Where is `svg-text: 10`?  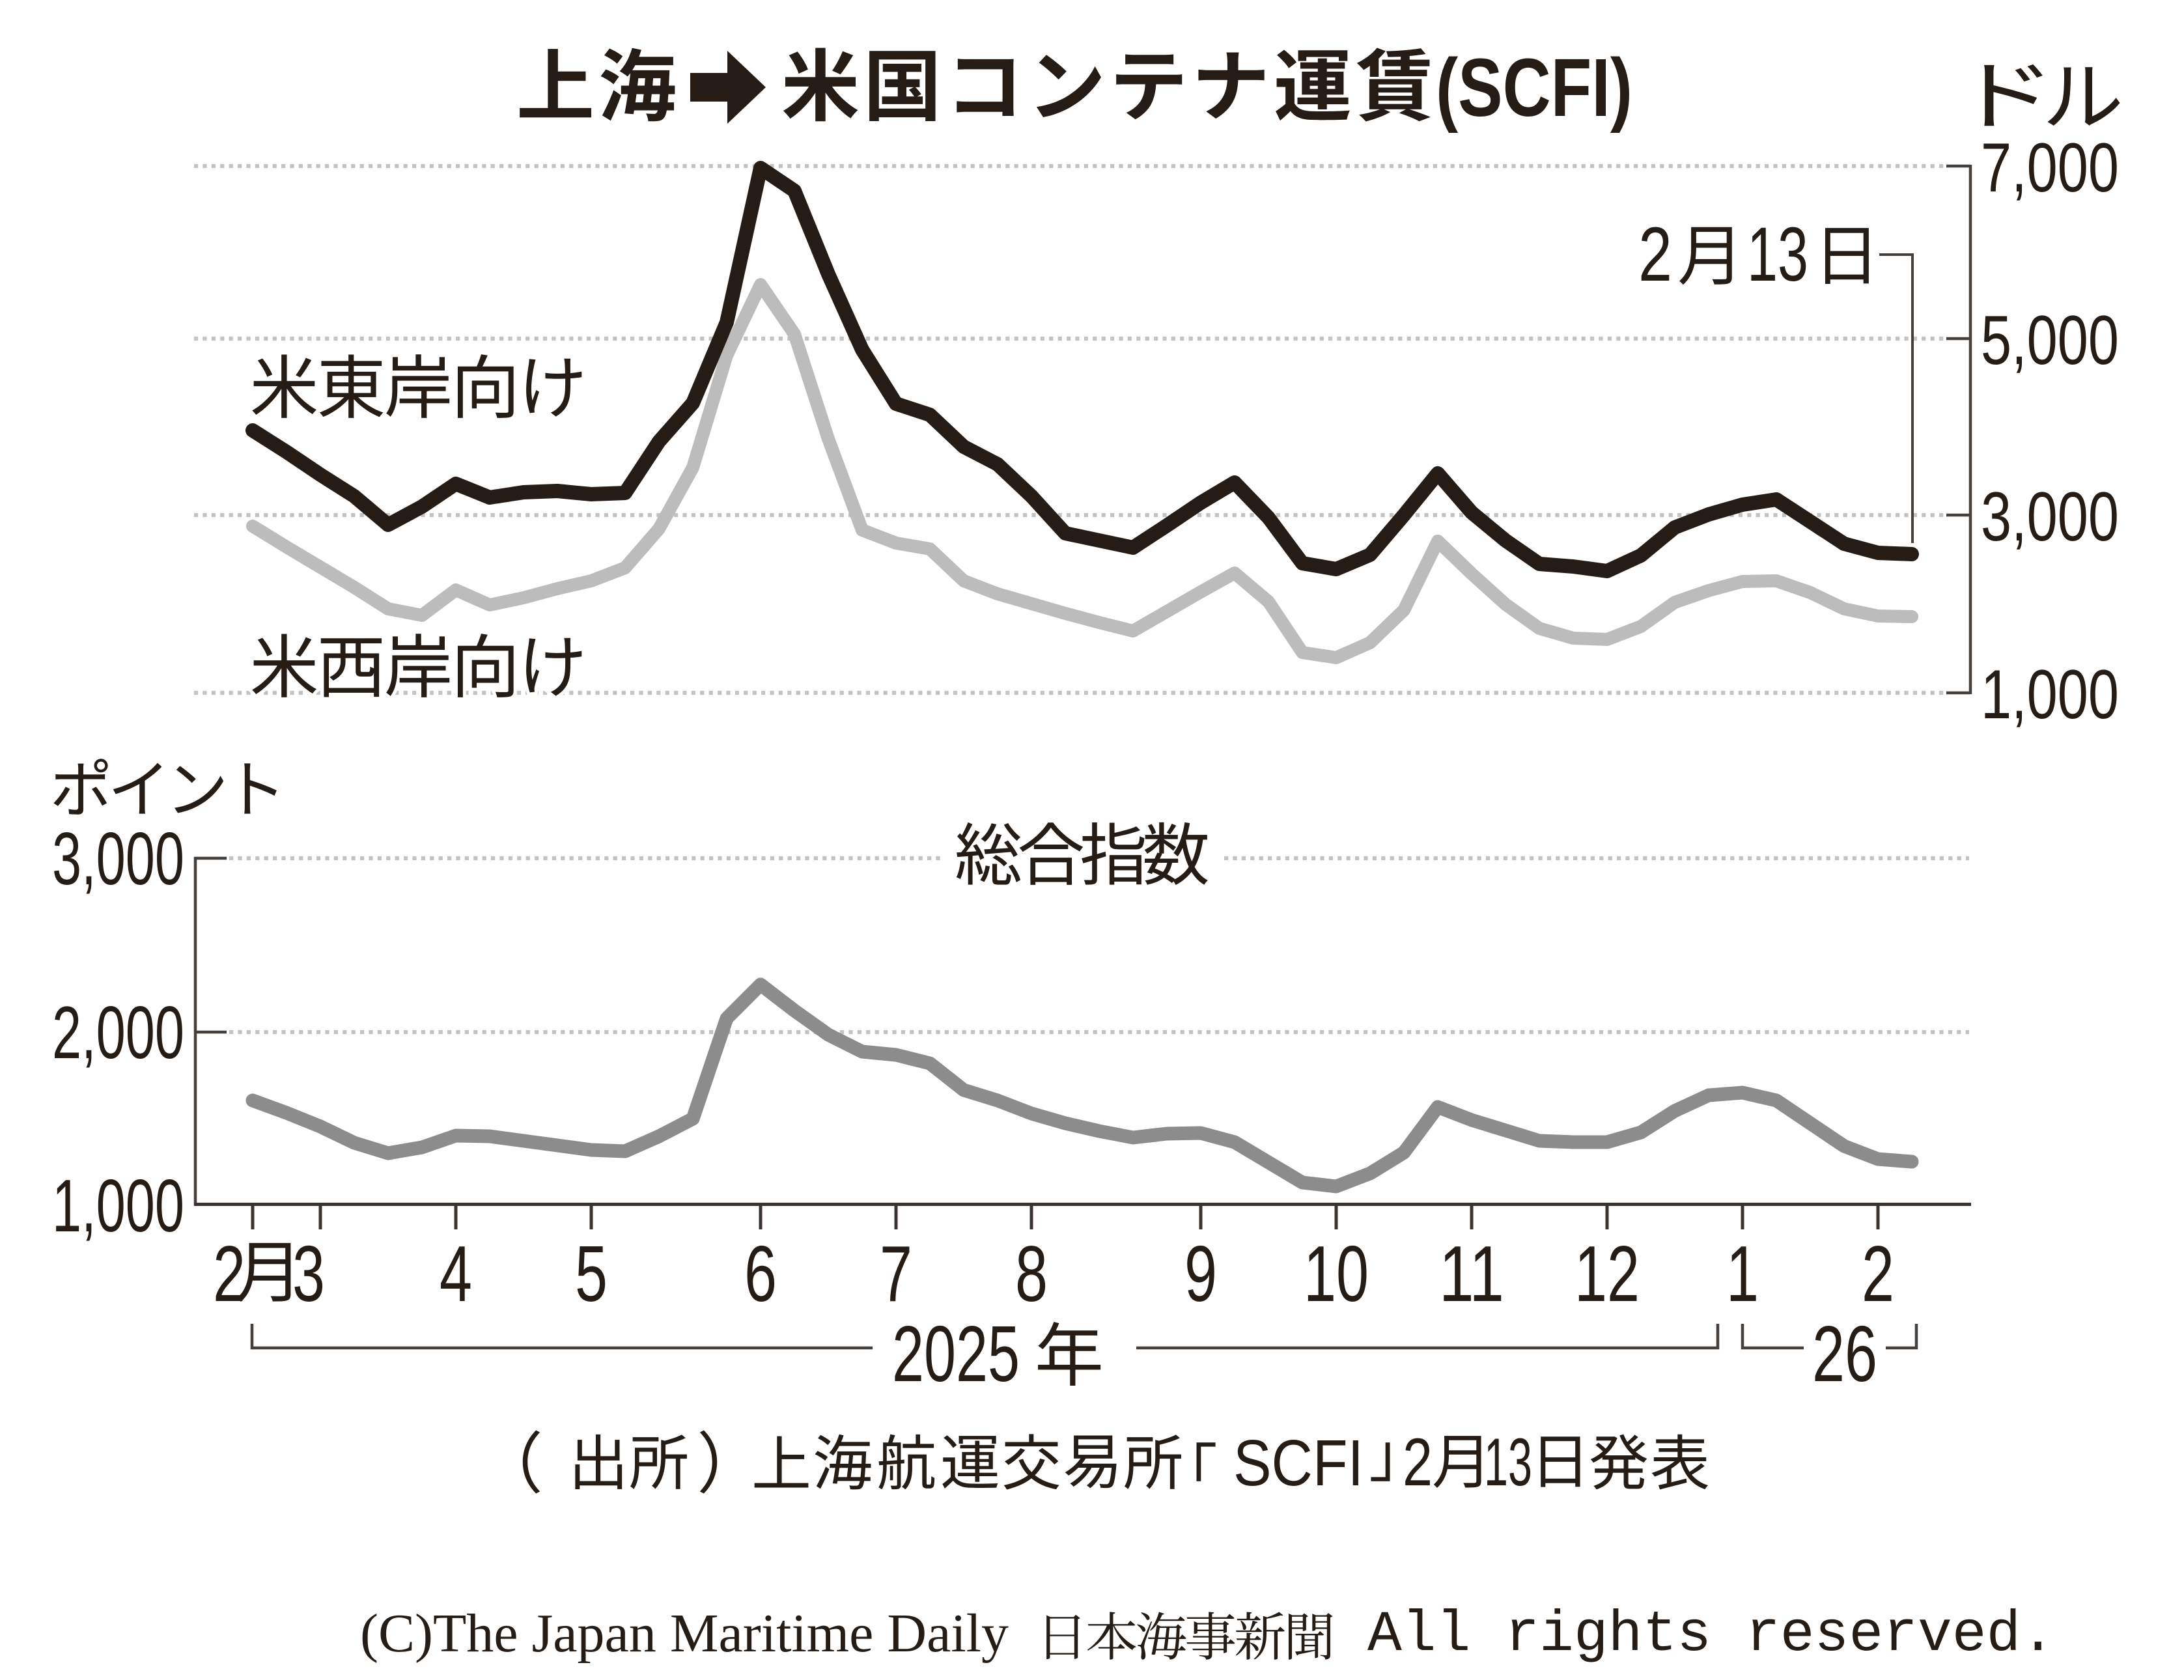
svg-text: 10 is located at coordinates (1337, 1273).